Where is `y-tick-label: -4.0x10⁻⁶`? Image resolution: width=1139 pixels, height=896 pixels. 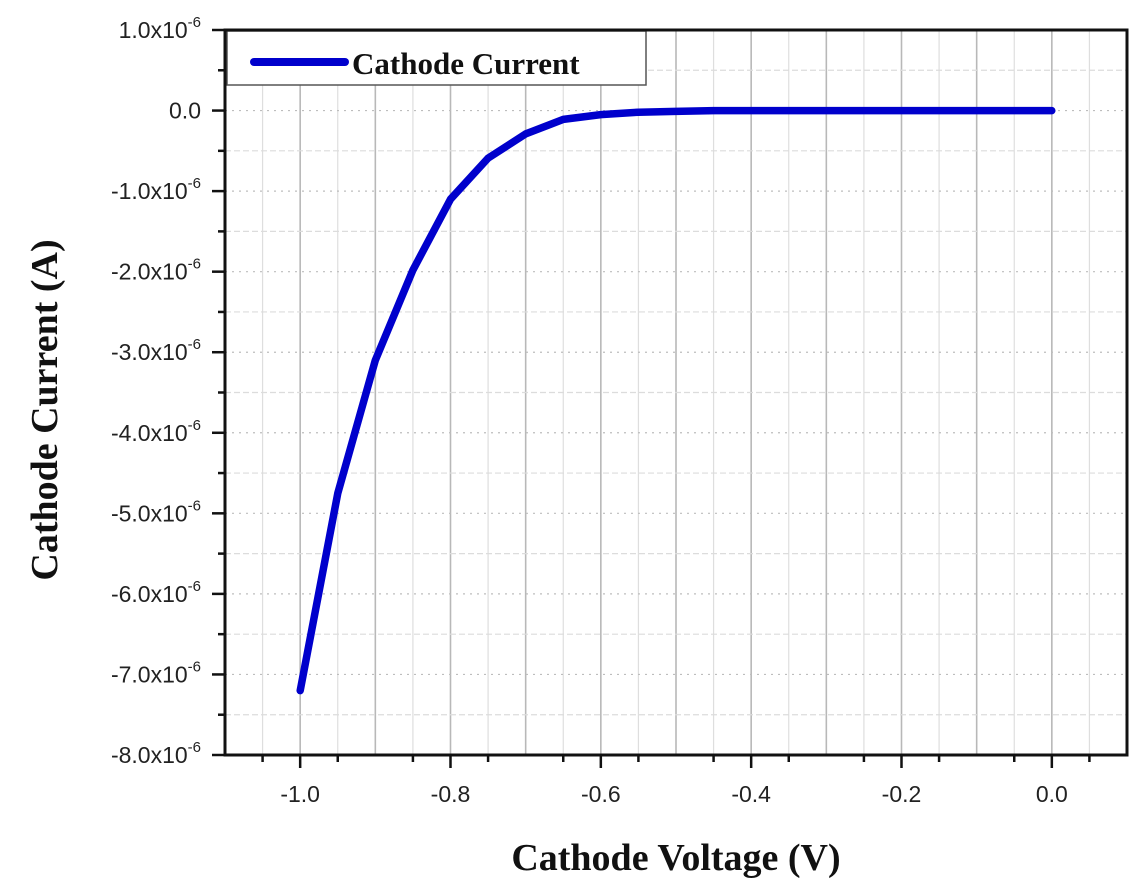
y-tick-label: -4.0x10⁻⁶ is located at coordinates (156, 431).